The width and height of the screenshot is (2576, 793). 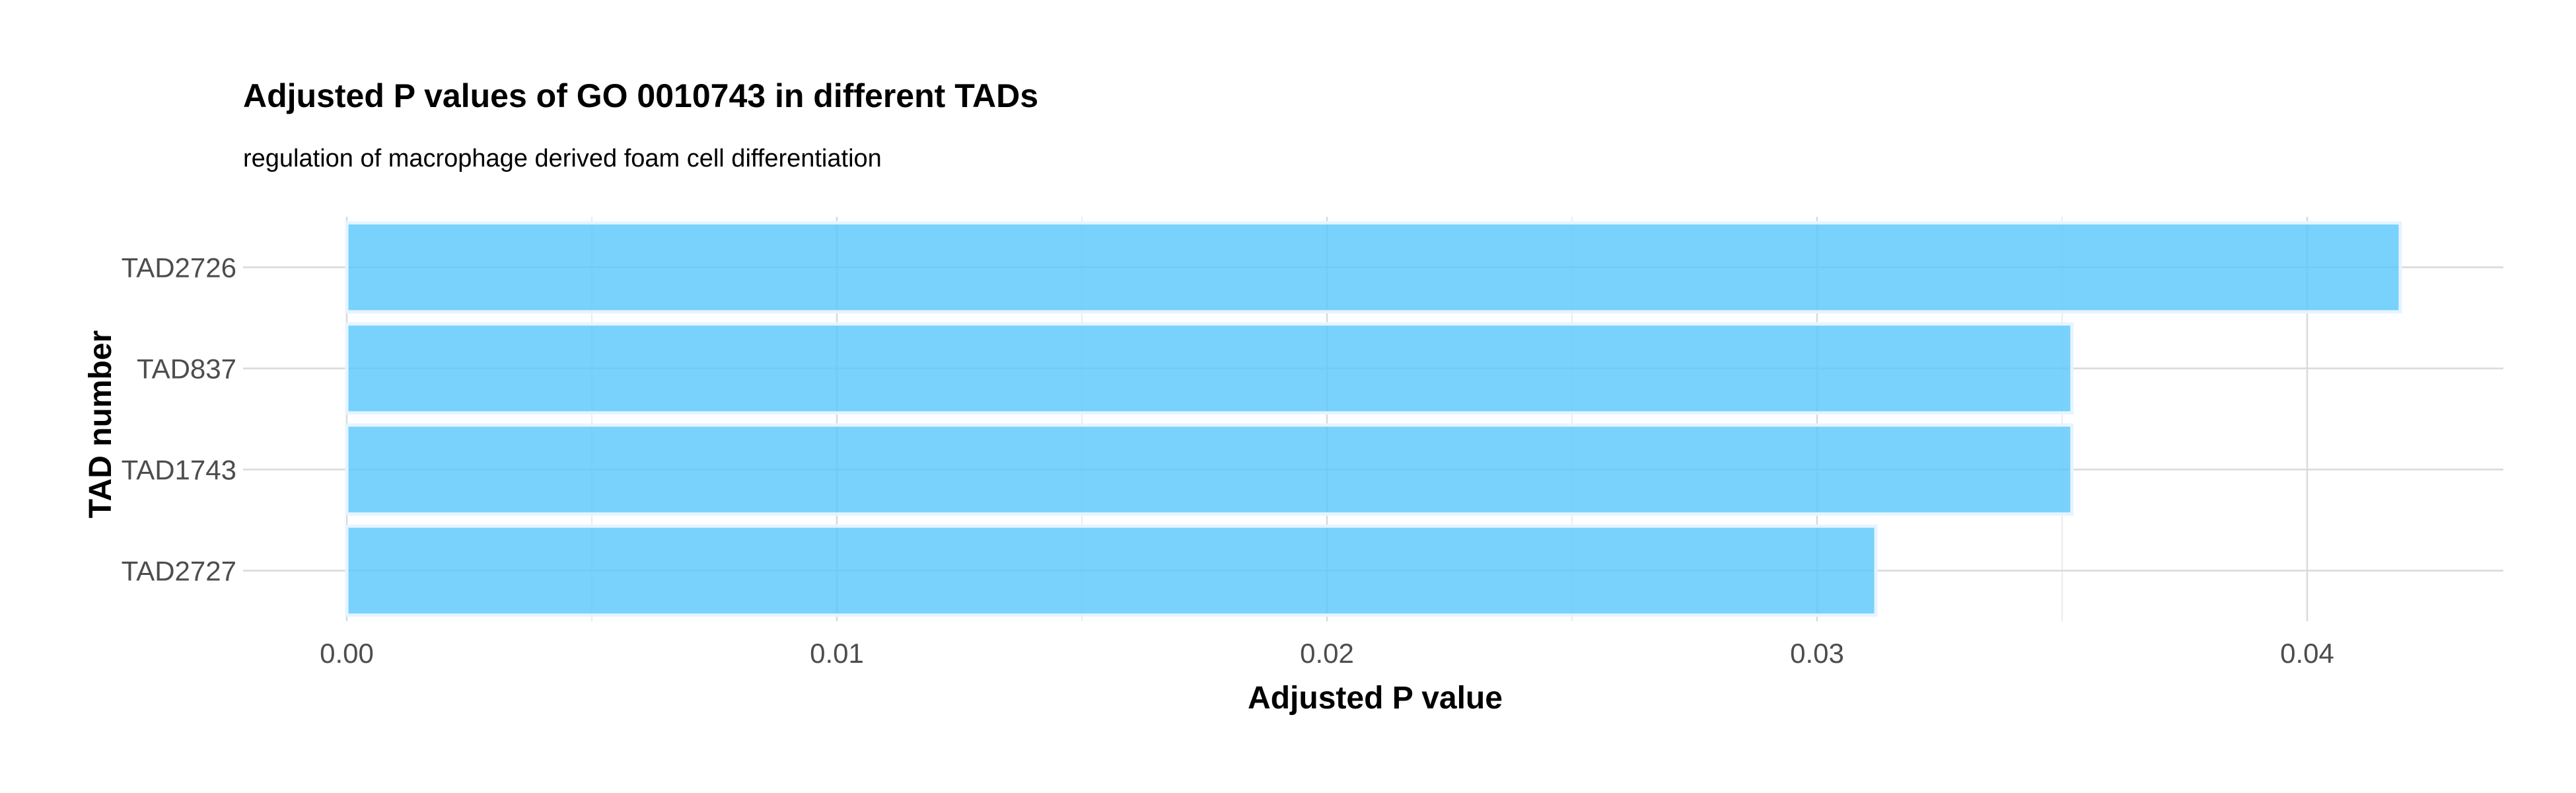 What do you see at coordinates (1817, 654) in the screenshot?
I see `x-tick-label: 0.03` at bounding box center [1817, 654].